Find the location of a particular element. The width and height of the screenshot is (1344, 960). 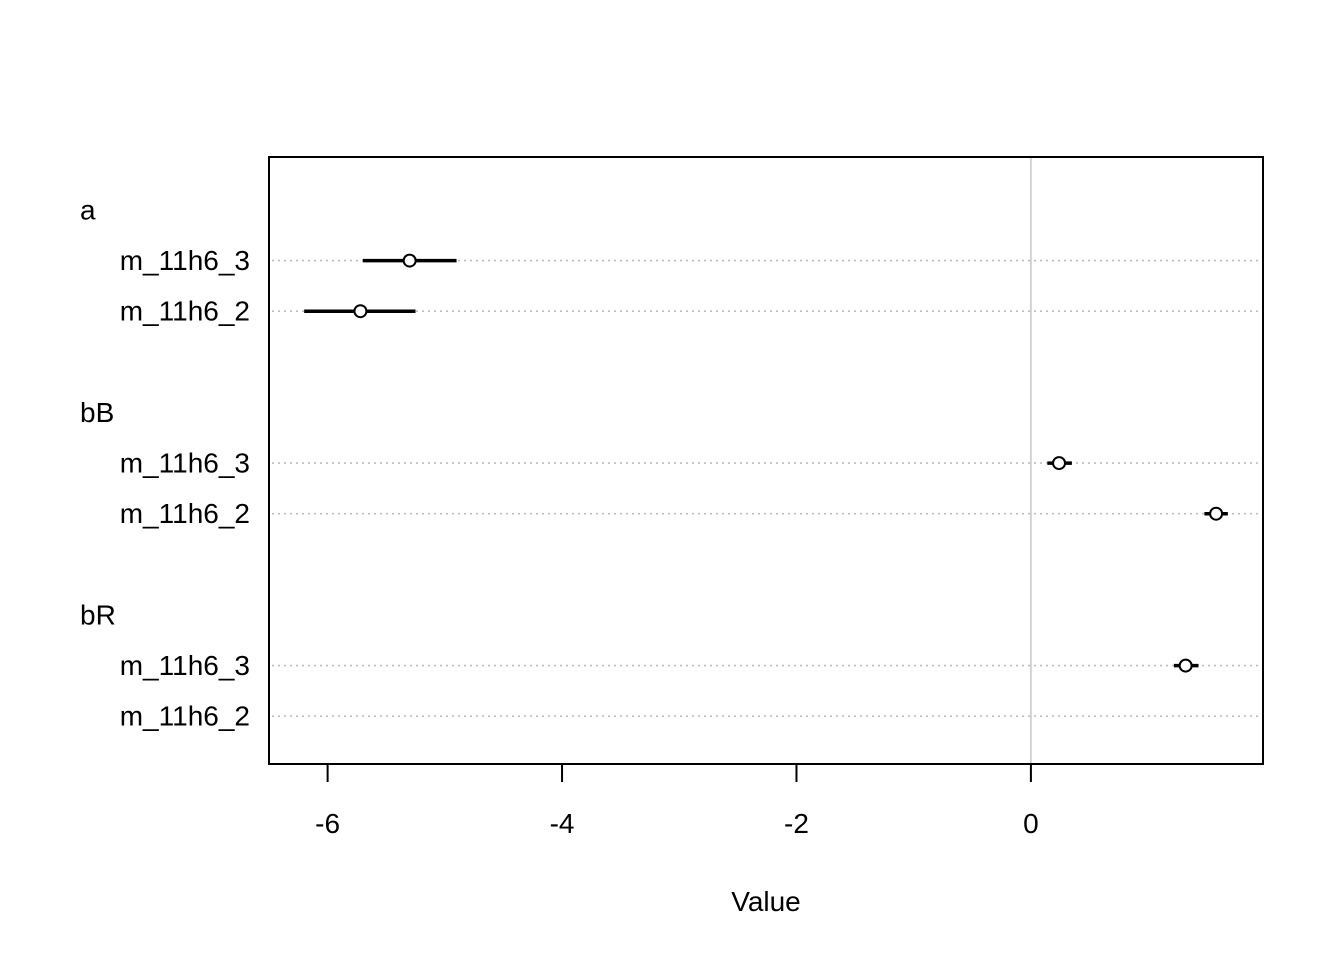

group-label: bR is located at coordinates (98, 615).